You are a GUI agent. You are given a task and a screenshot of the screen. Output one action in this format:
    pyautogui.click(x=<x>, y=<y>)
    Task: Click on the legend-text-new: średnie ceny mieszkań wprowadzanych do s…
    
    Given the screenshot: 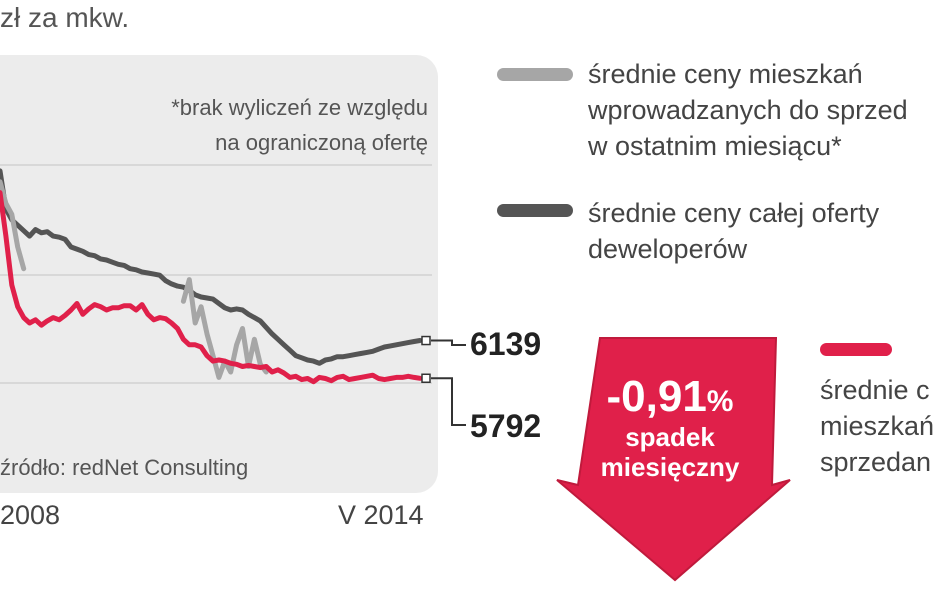 What is the action you would take?
    pyautogui.click(x=748, y=110)
    